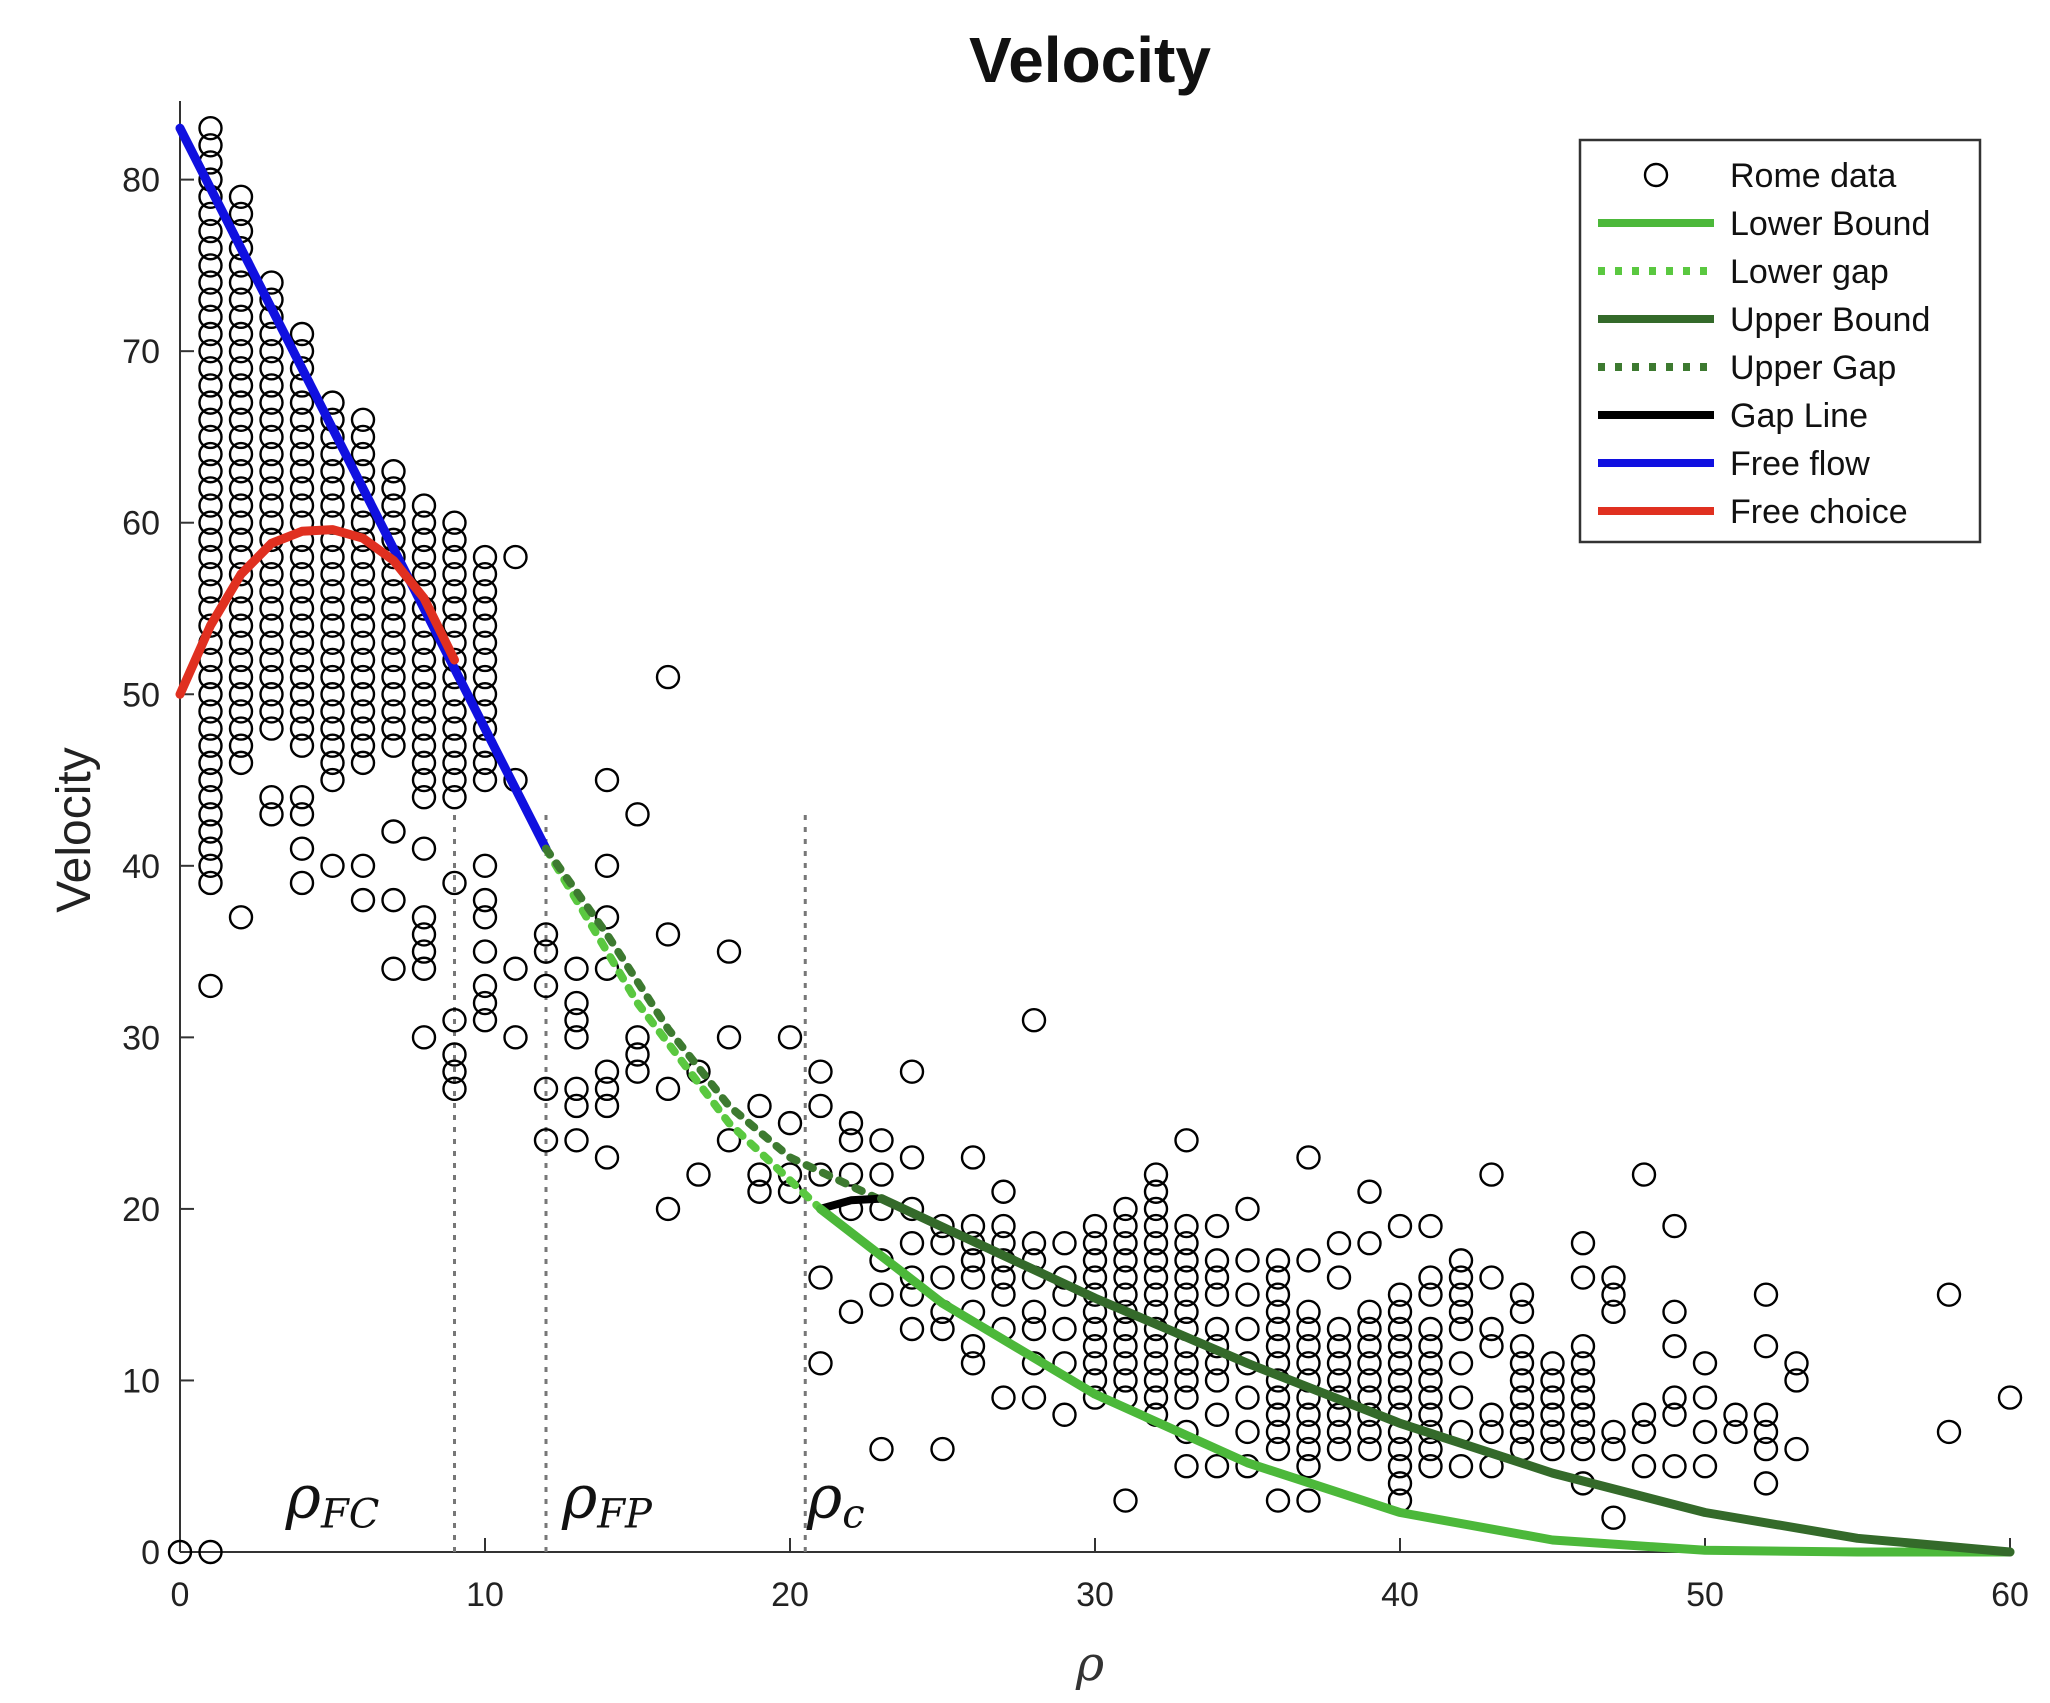 Image resolution: width=2050 pixels, height=1703 pixels. Describe the element at coordinates (790, 1595) in the screenshot. I see `x-tick-label: 20` at that location.